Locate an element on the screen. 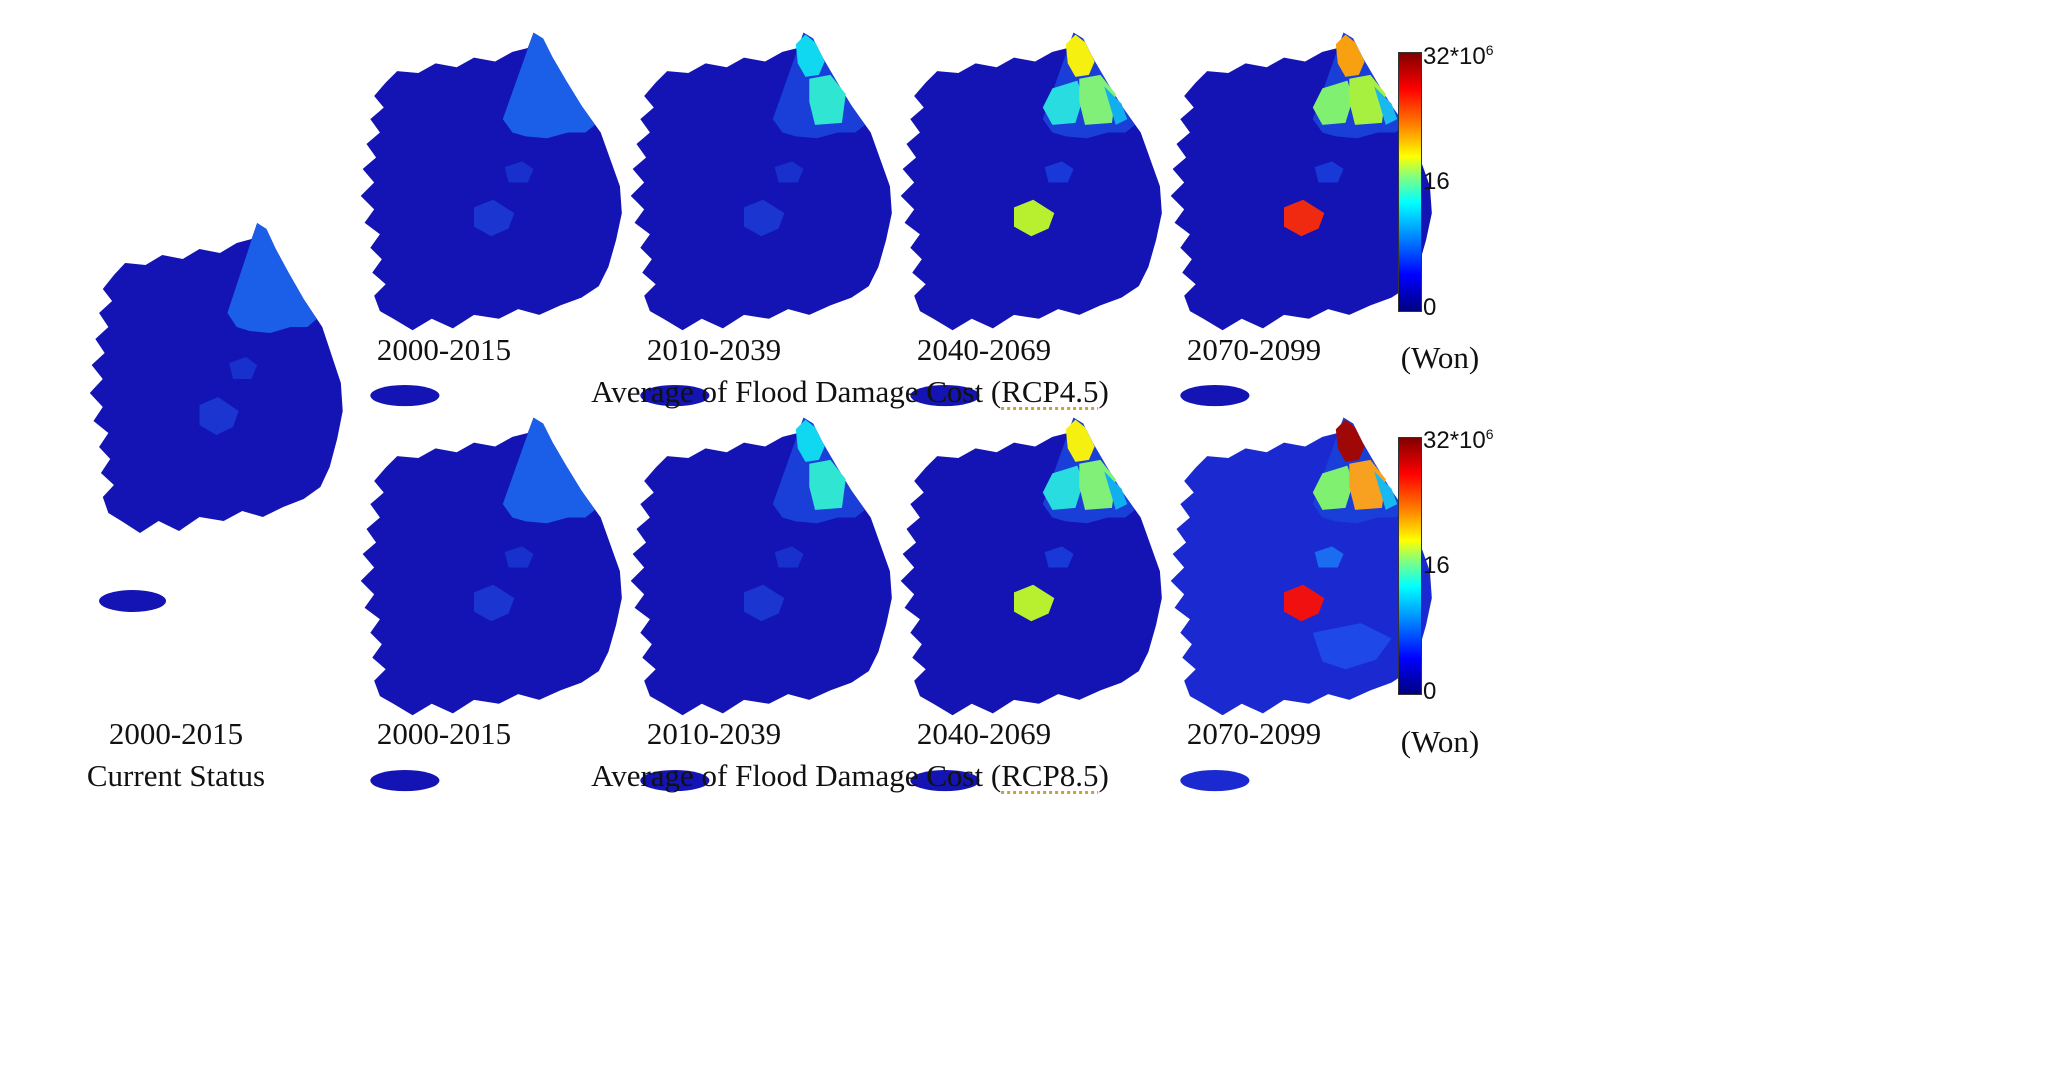 Image resolution: width=2063 pixels, height=1071 pixels. colorbar-rcp45-min-label: 0 is located at coordinates (1430, 307).